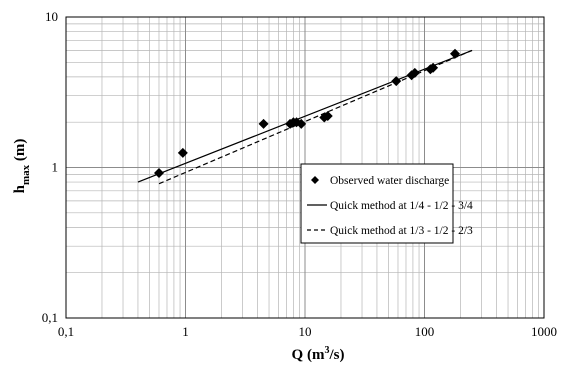 The width and height of the screenshot is (573, 367). I want to click on legend-label-third: Quick method at 1/3 - 1/2 - 2/3, so click(401, 231).